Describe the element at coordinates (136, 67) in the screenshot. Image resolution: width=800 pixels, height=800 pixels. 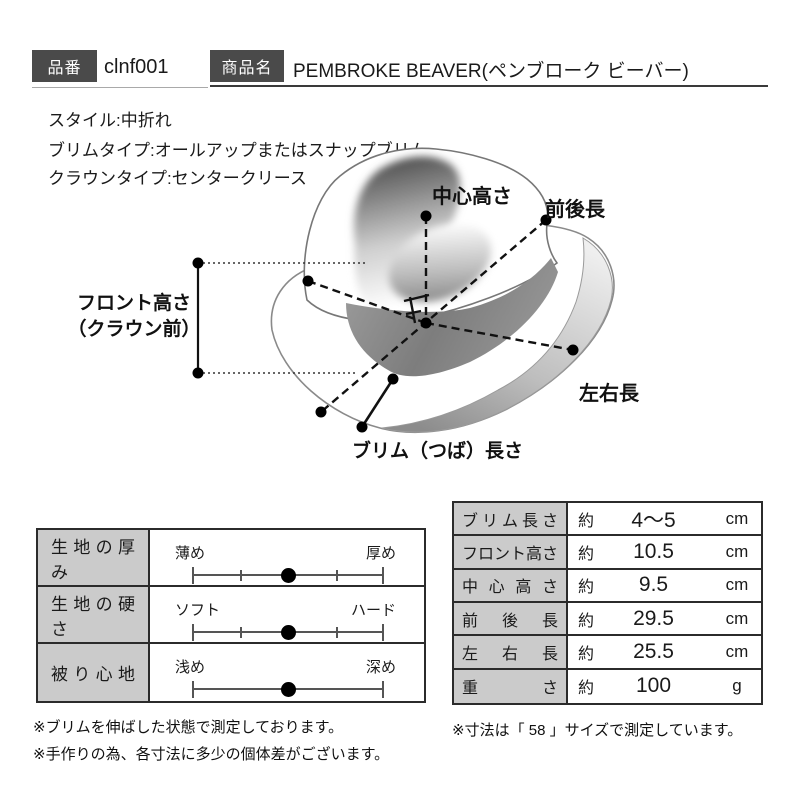
I see `product-code-value: clnf001` at that location.